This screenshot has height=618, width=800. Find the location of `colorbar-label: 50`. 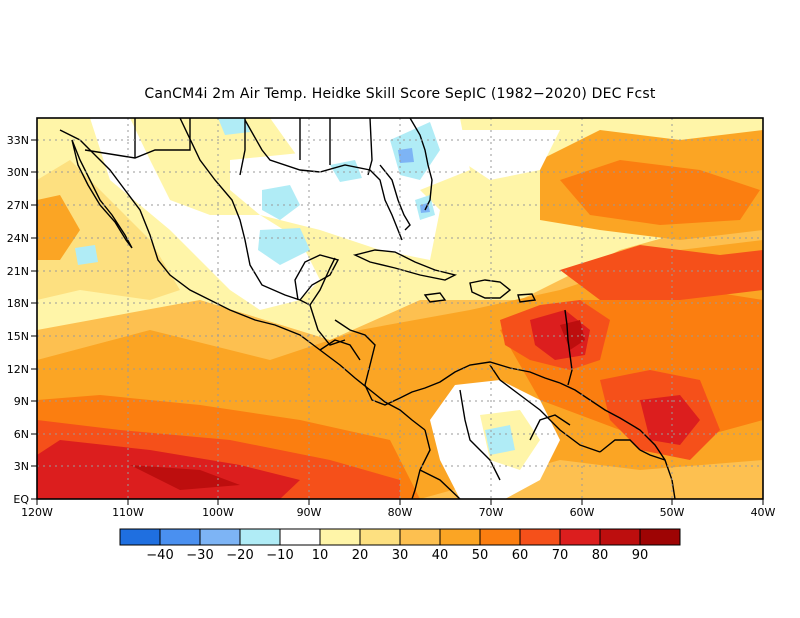

colorbar-label: 50 is located at coordinates (480, 555).